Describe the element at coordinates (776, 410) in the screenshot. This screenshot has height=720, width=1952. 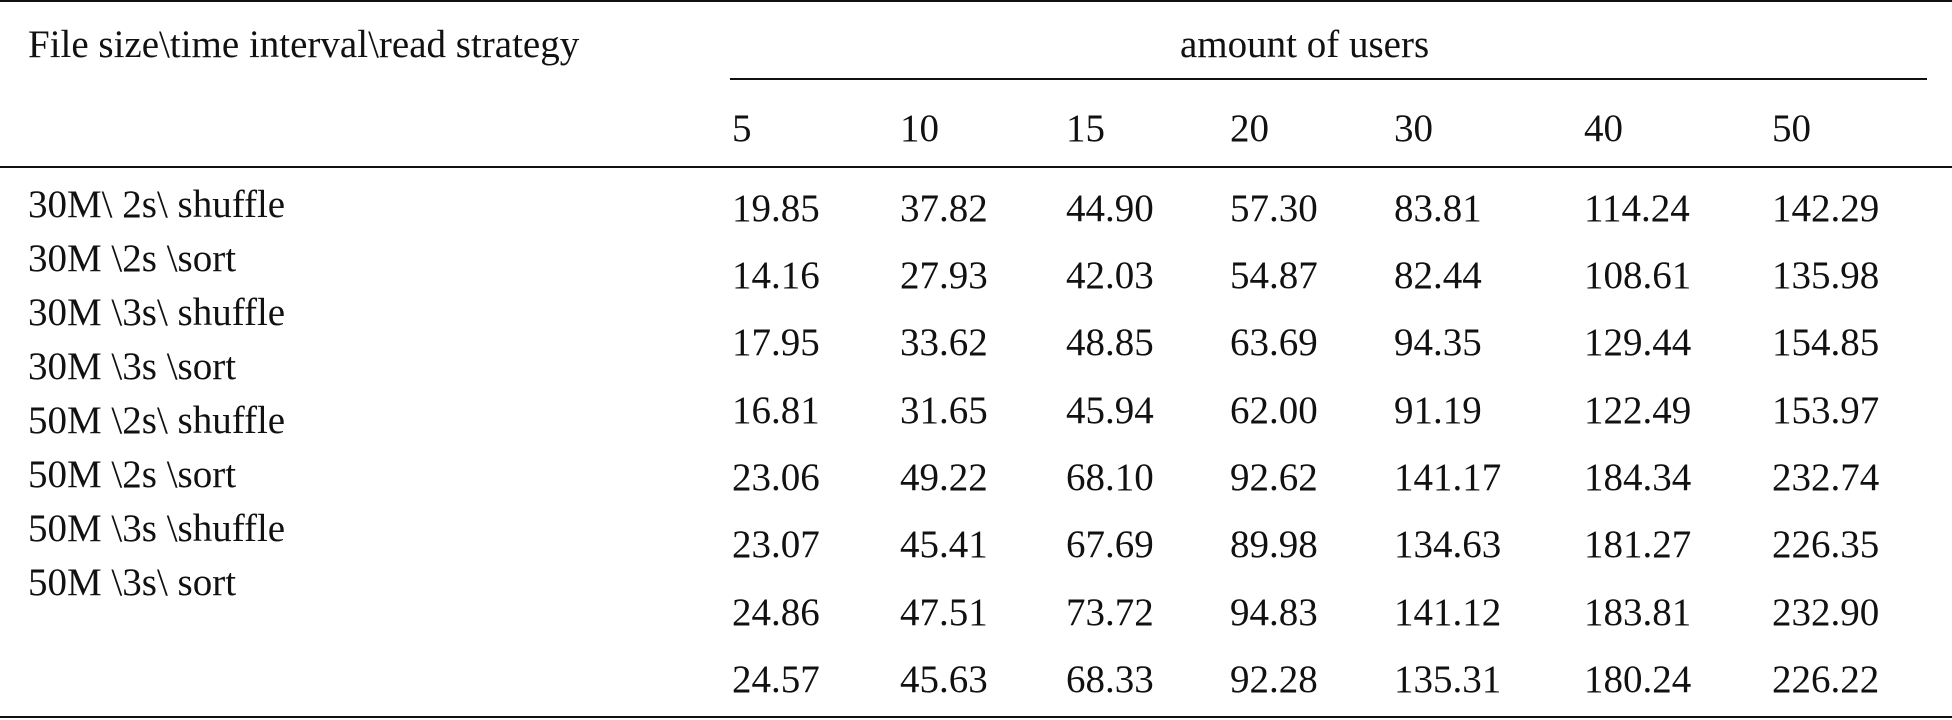
I see `table-cell: 16.81` at that location.